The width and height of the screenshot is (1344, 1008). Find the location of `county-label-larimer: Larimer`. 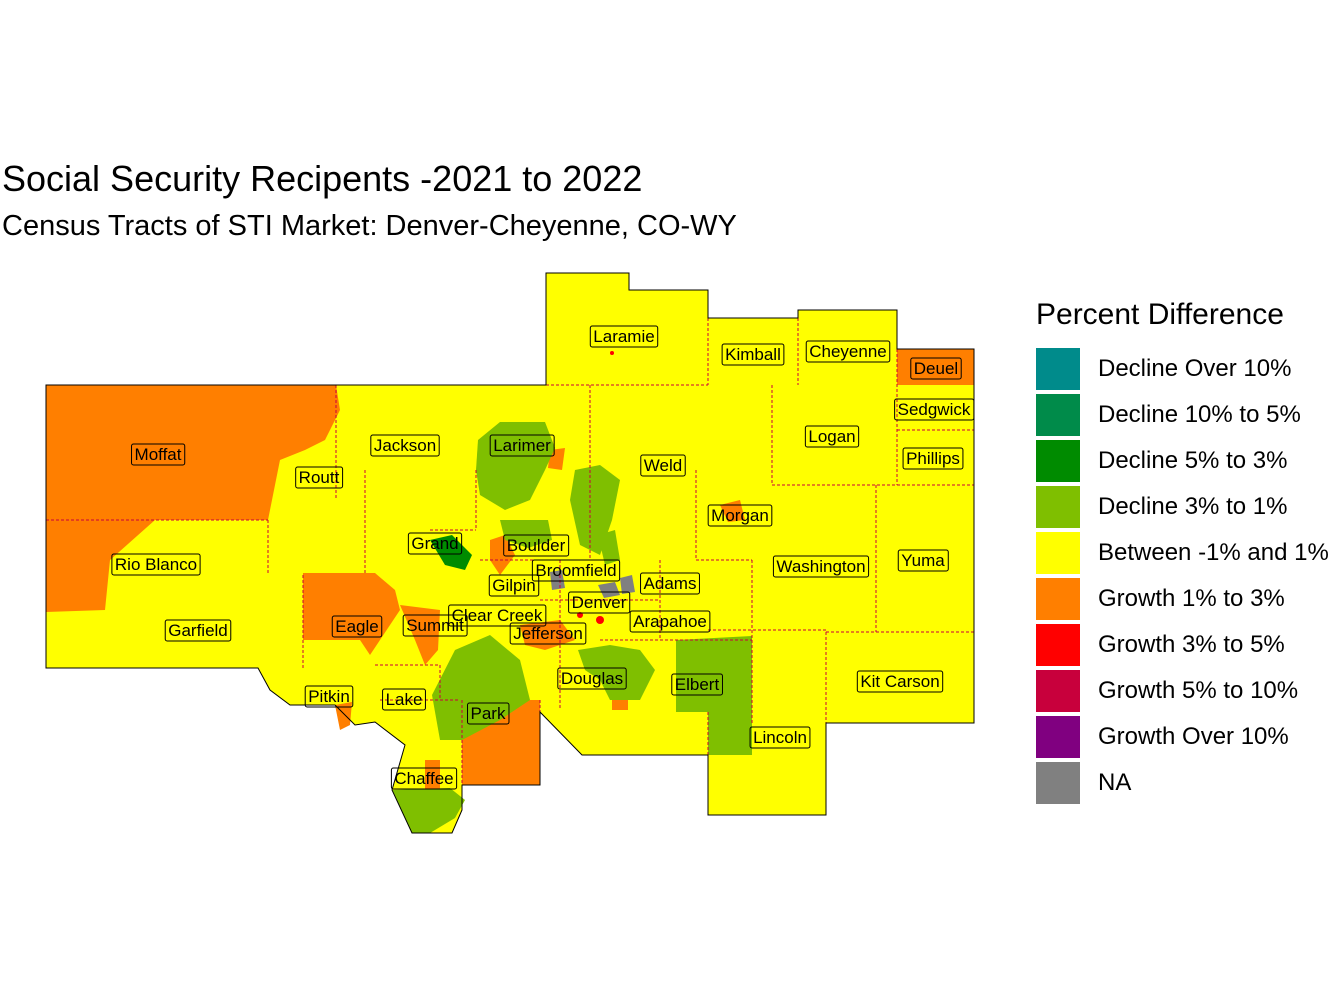

county-label-larimer: Larimer is located at coordinates (522, 445).